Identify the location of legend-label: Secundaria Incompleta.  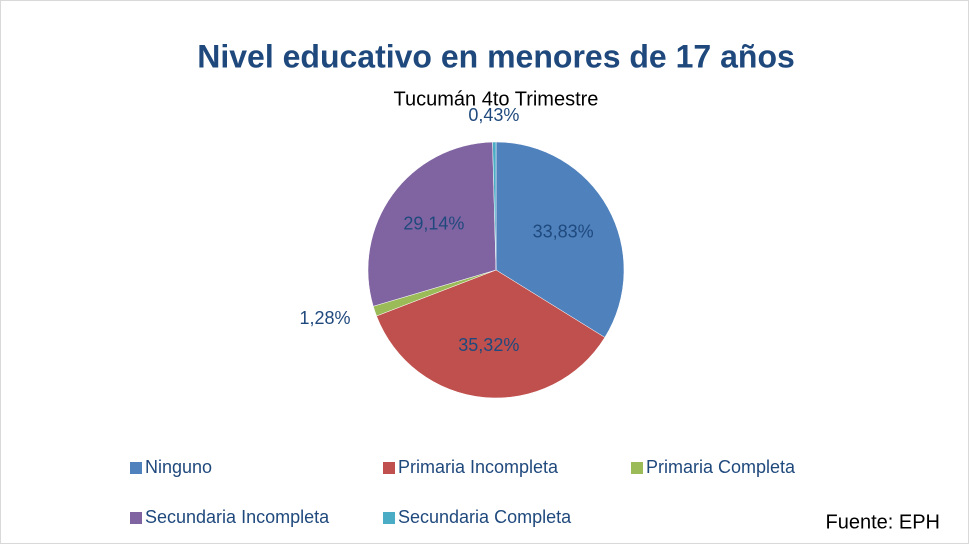
(237, 517).